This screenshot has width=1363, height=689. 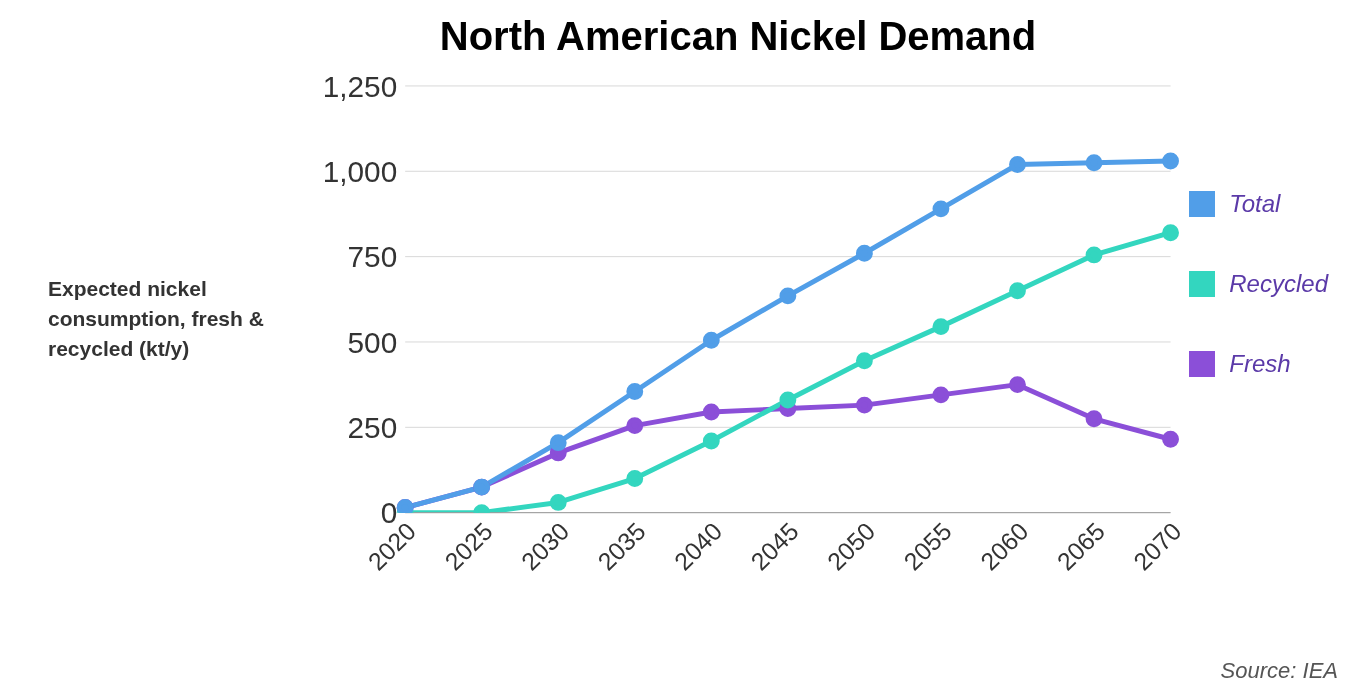 I want to click on y-tick-label: 250, so click(x=372, y=427).